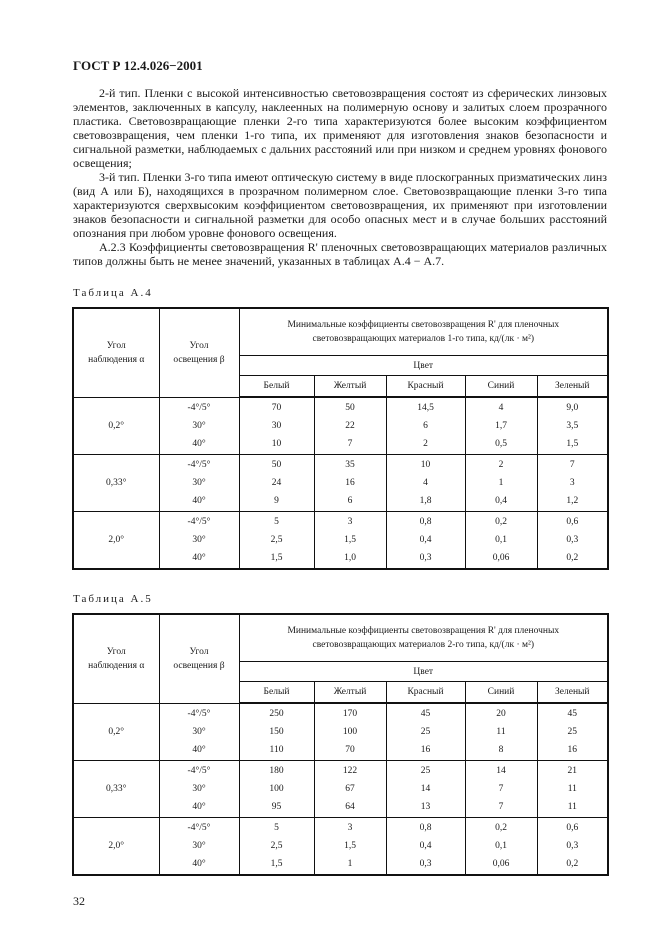 The image size is (661, 948). What do you see at coordinates (113, 599) in the screenshot?
I see `table-caption: Таблица А.5` at bounding box center [113, 599].